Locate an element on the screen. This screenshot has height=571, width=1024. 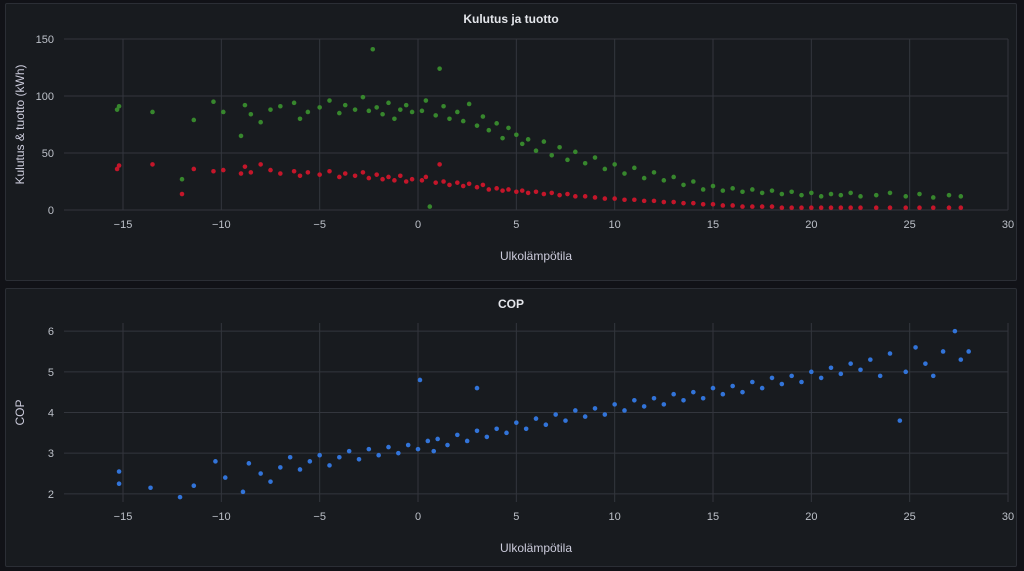
y-tick-label: 0 is located at coordinates (51, 211).